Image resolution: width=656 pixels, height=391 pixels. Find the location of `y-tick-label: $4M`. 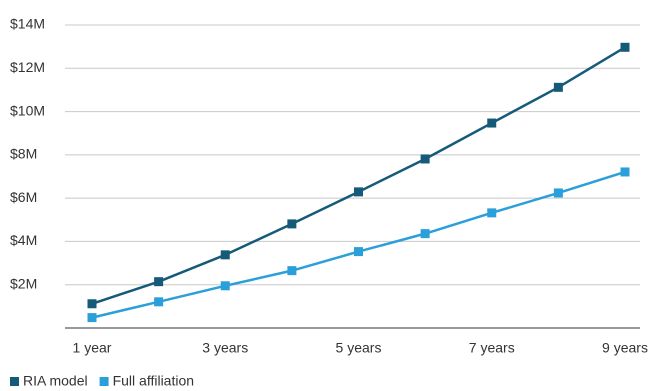

y-tick-label: $4M is located at coordinates (23, 240).